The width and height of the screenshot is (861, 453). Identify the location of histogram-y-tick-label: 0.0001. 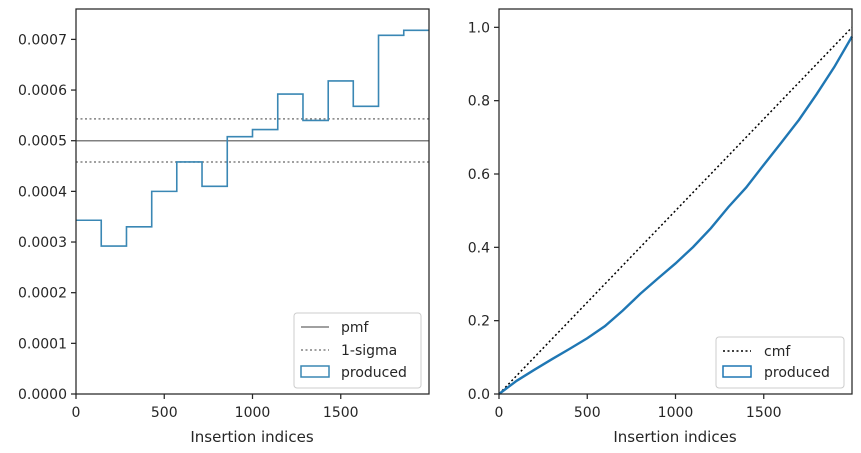
(42, 344).